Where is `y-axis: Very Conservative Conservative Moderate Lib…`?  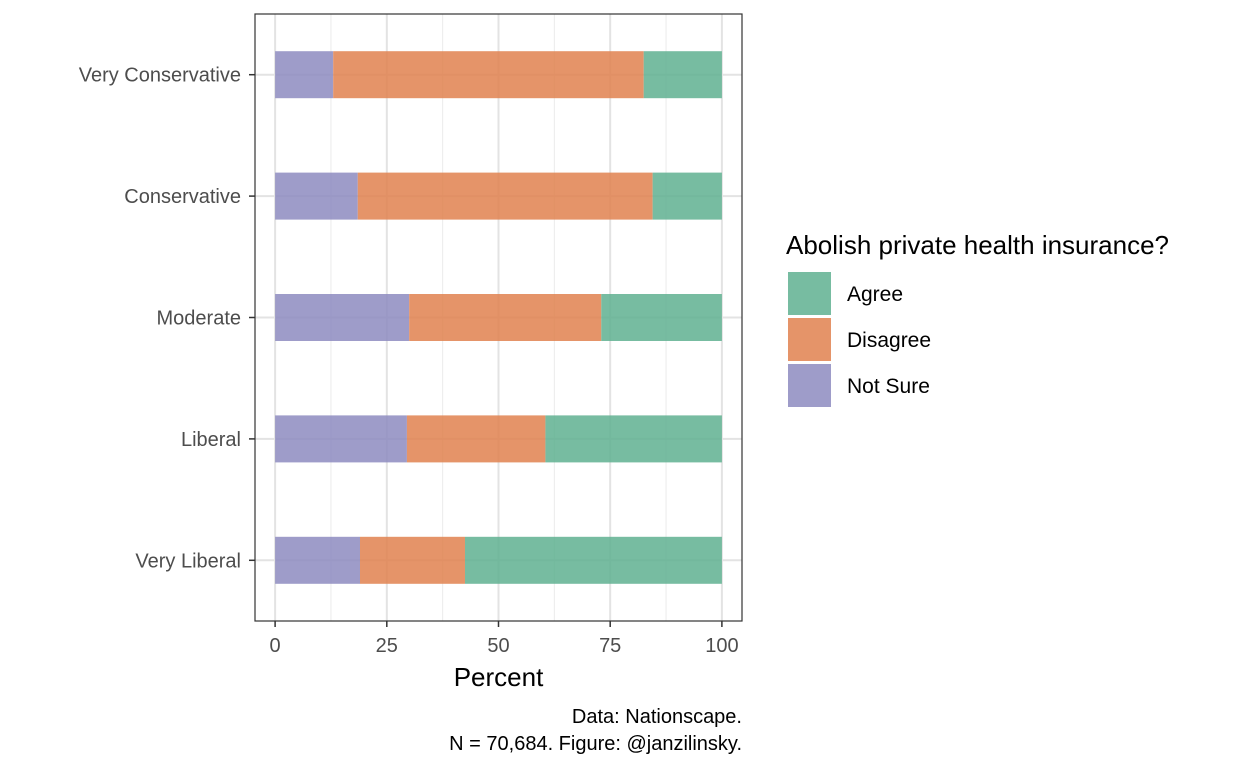 y-axis: Very Conservative Conservative Moderate Lib… is located at coordinates (167, 318).